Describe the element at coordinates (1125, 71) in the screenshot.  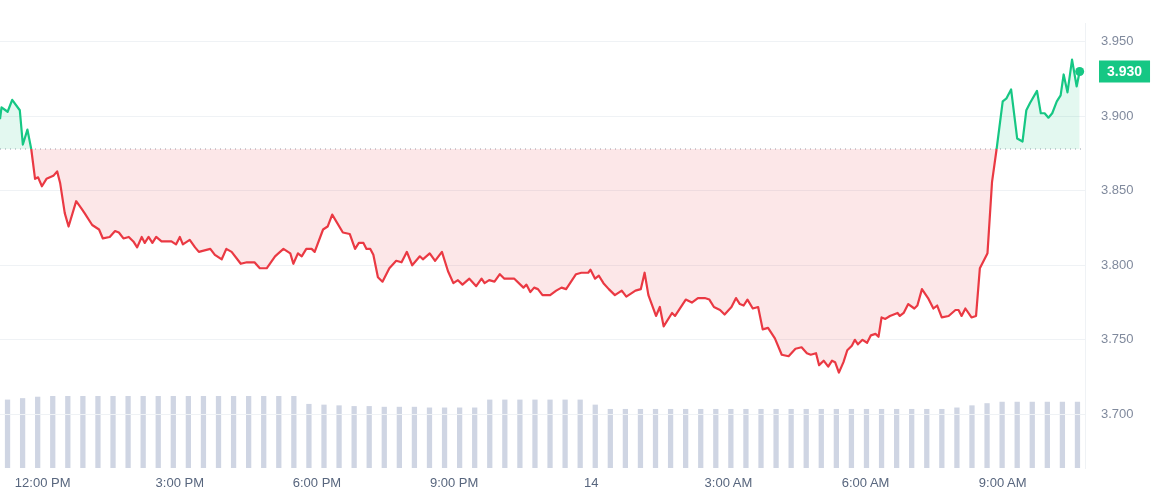
I see `data-label: 3.930` at that location.